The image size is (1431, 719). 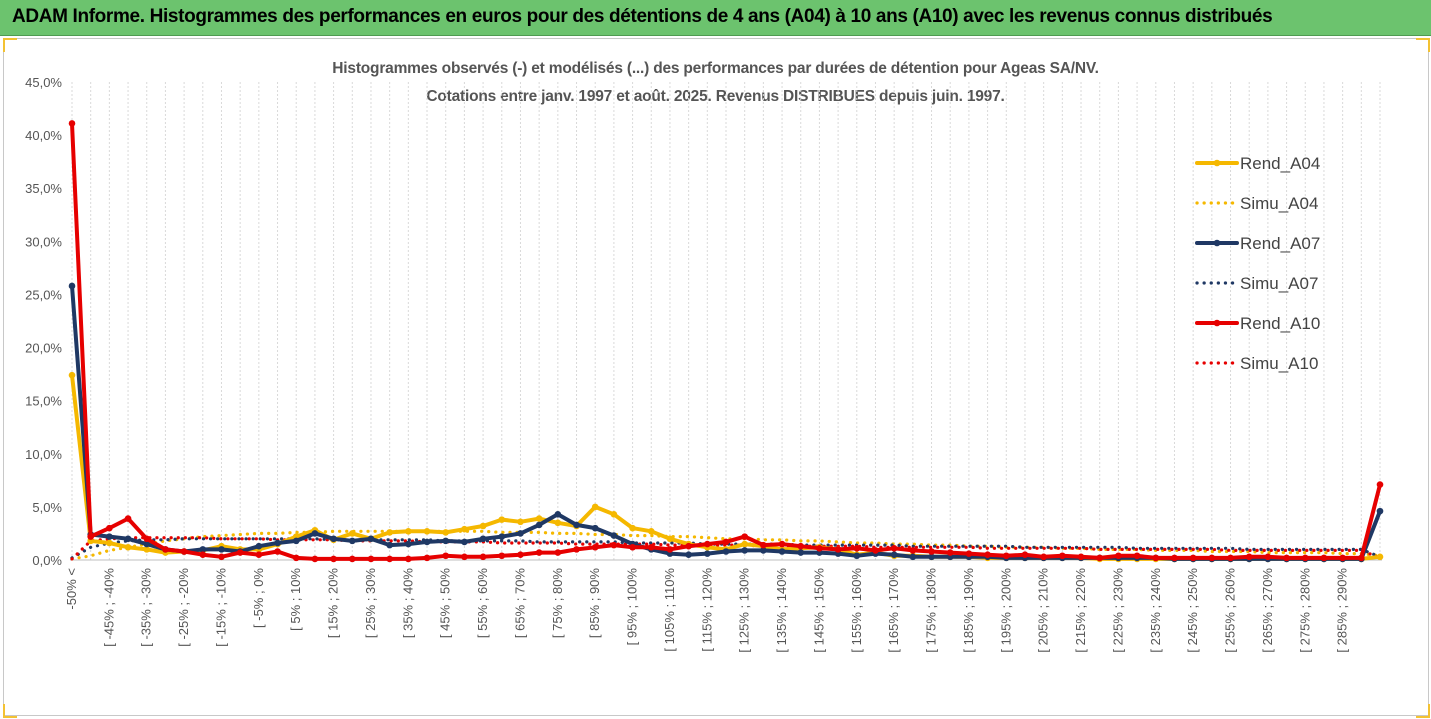 I want to click on x-tick-label: [ 245% ; 250%, so click(x=1192, y=610).